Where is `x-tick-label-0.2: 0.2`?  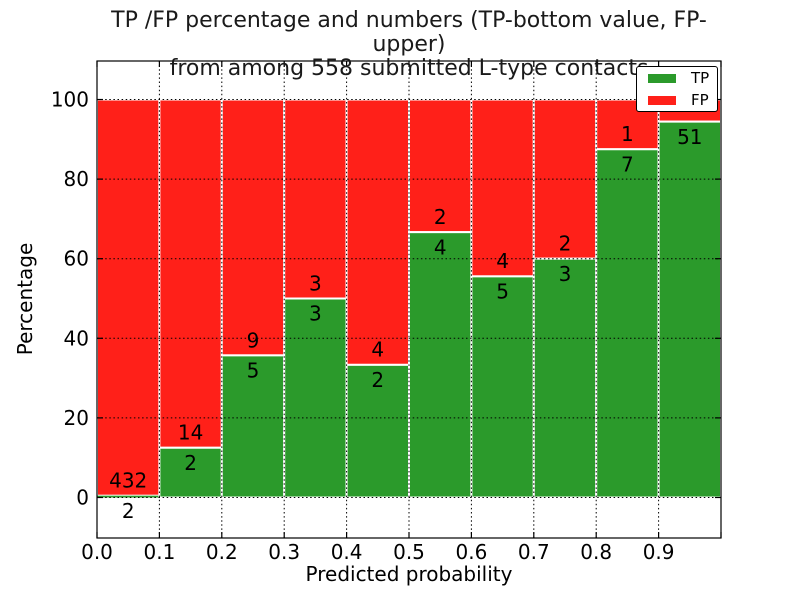 x-tick-label-0.2: 0.2 is located at coordinates (222, 552).